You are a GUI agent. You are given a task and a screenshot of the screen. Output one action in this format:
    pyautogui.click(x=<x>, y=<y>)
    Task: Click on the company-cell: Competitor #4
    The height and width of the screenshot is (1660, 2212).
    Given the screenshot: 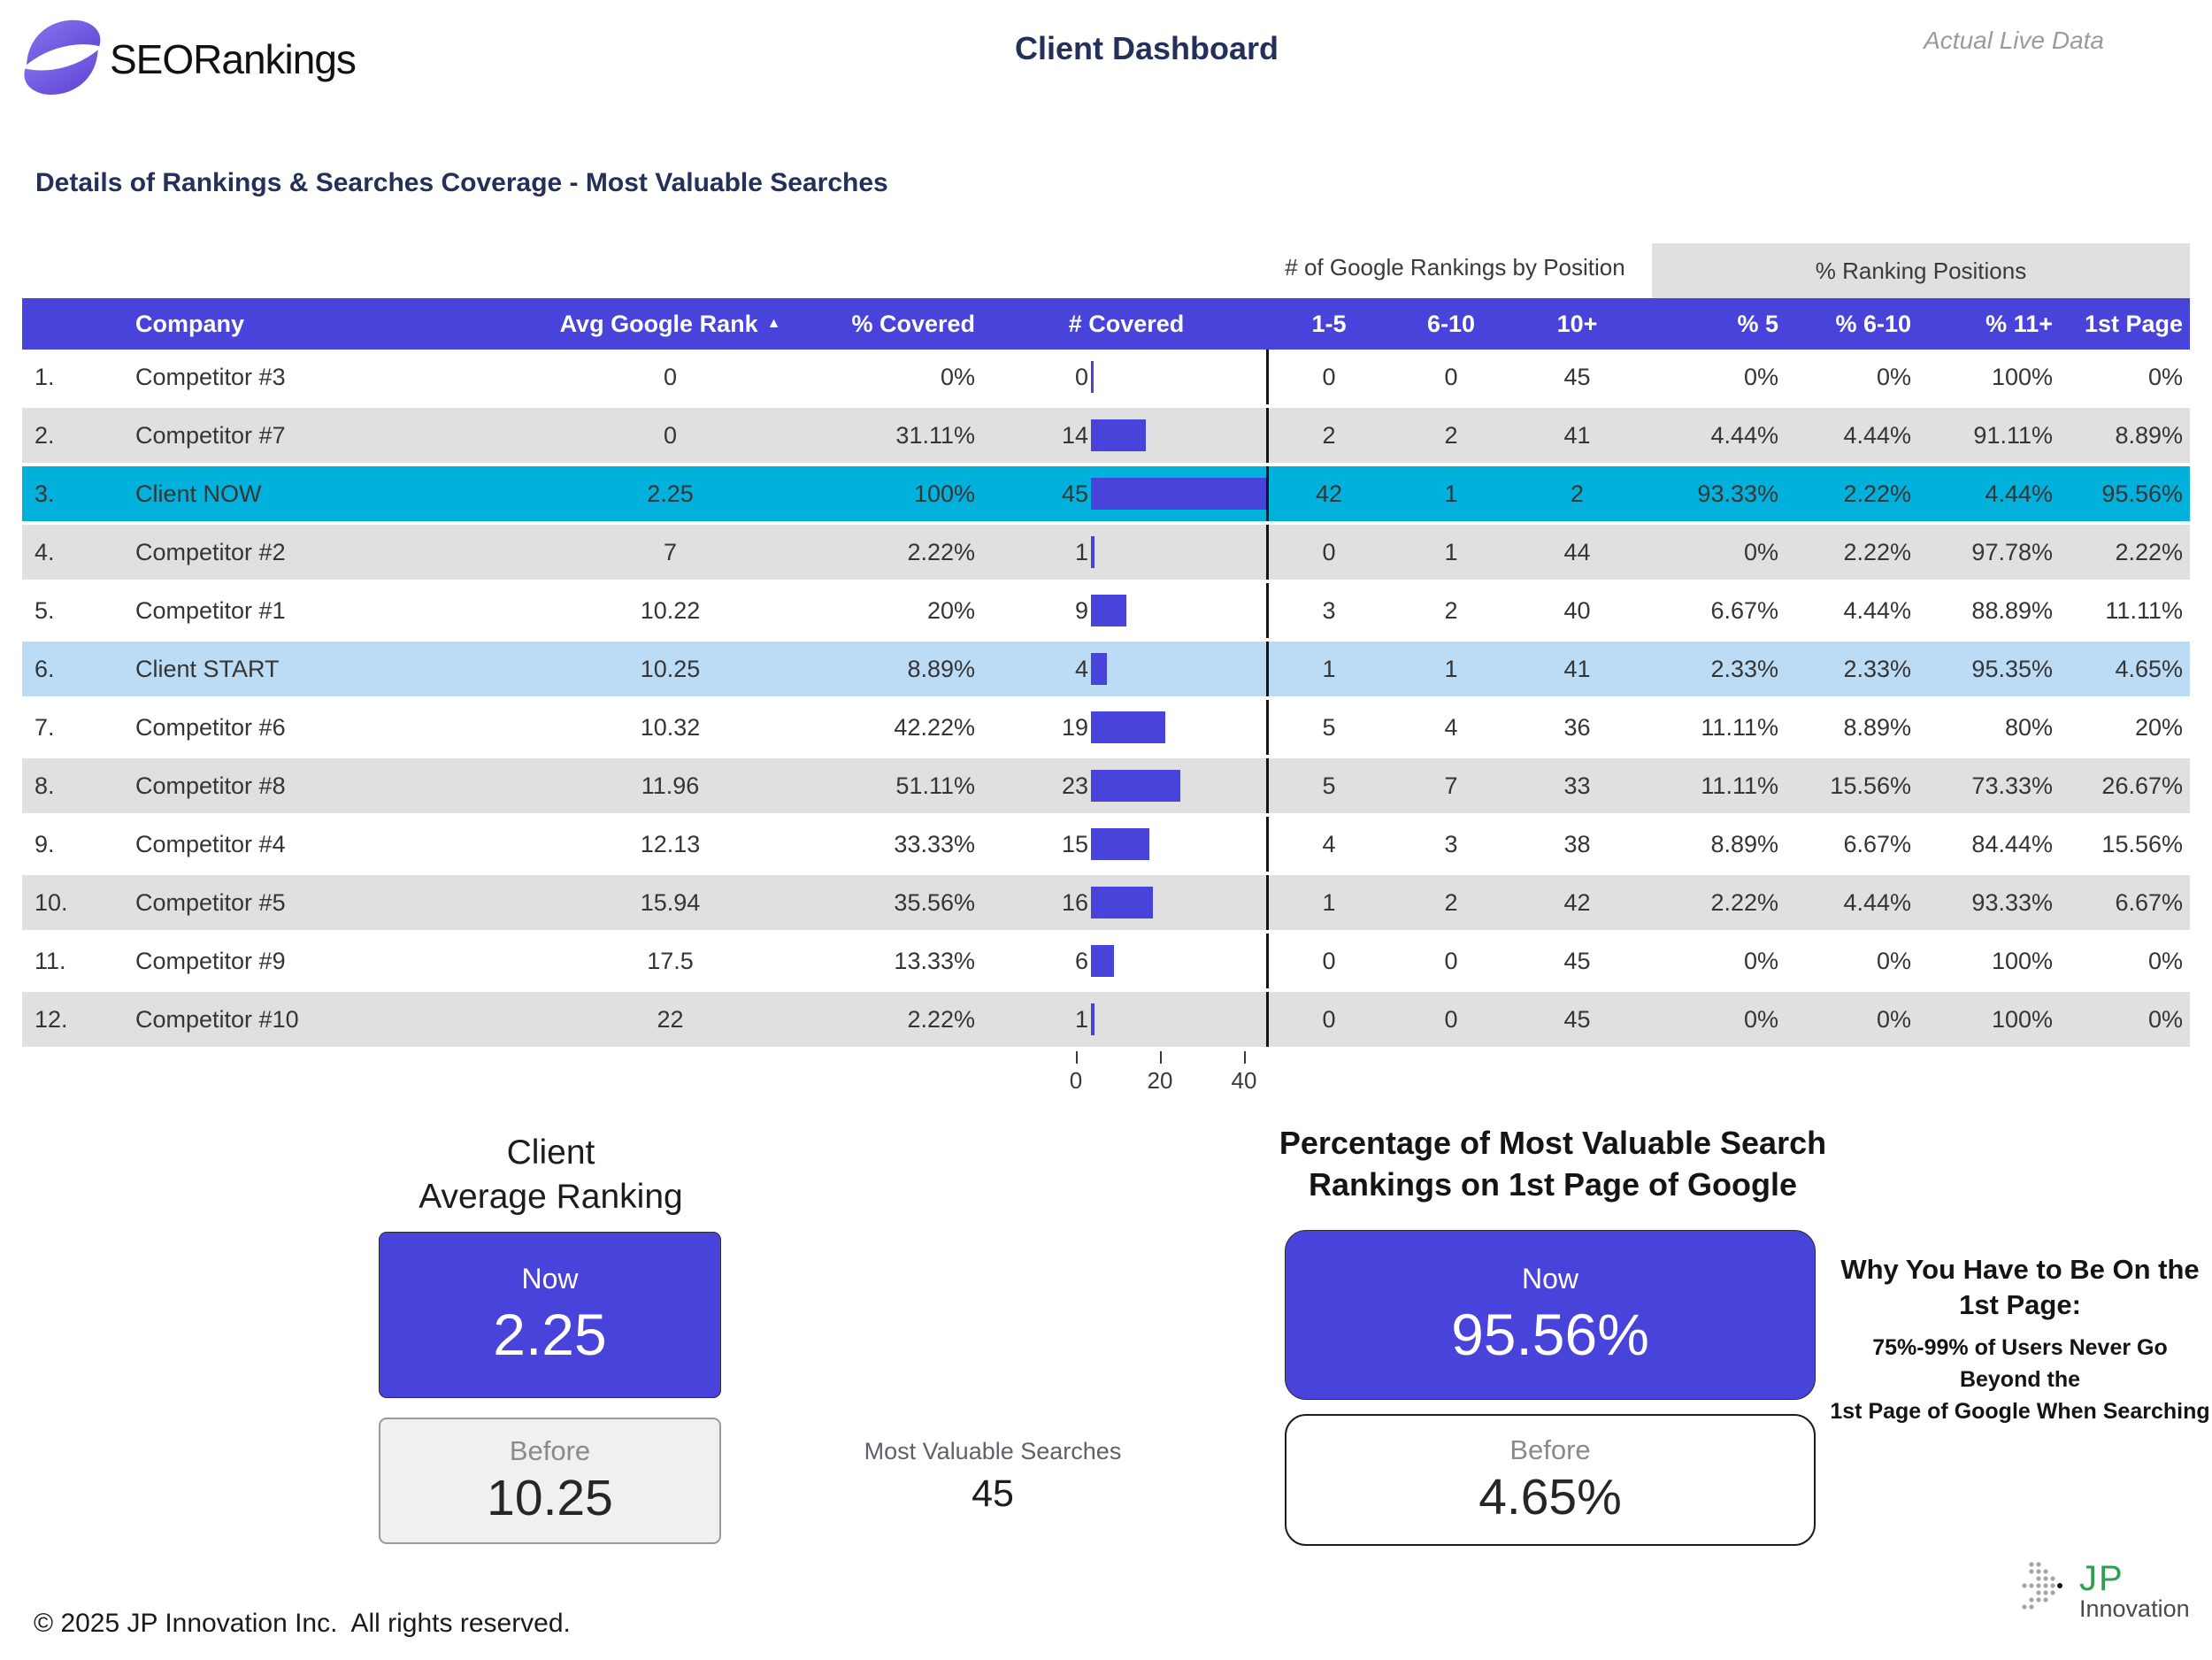 What is the action you would take?
    pyautogui.click(x=211, y=843)
    